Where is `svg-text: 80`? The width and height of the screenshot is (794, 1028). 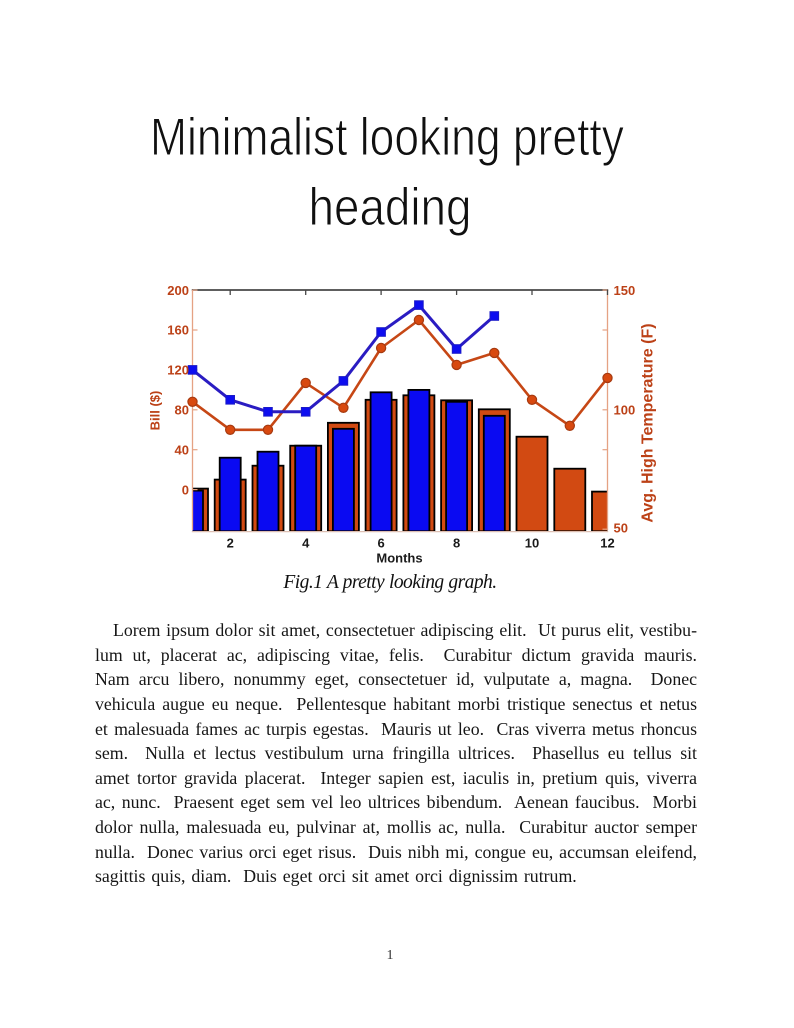 svg-text: 80 is located at coordinates (182, 410).